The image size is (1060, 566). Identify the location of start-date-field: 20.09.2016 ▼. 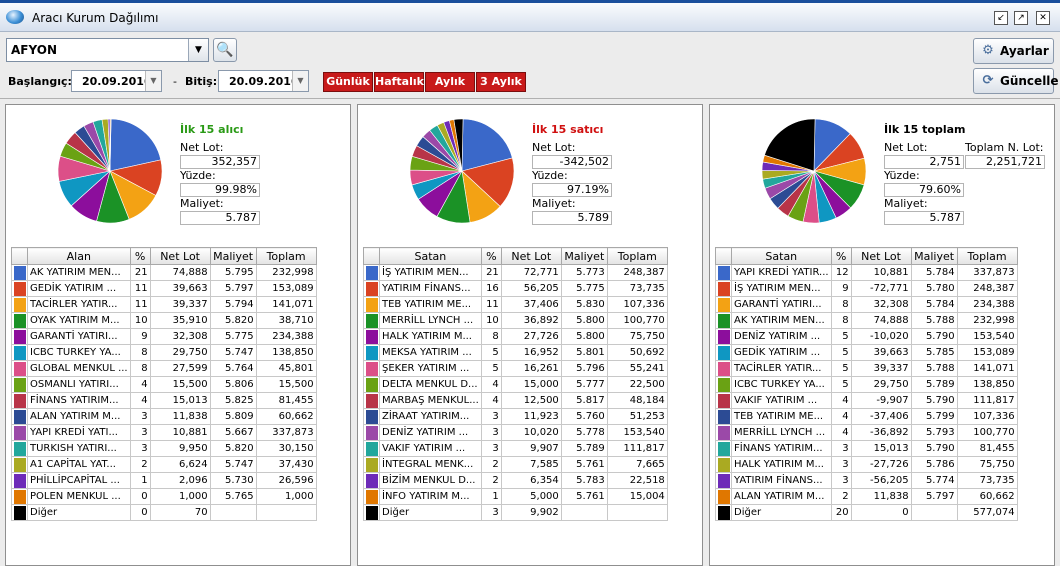
(116, 81).